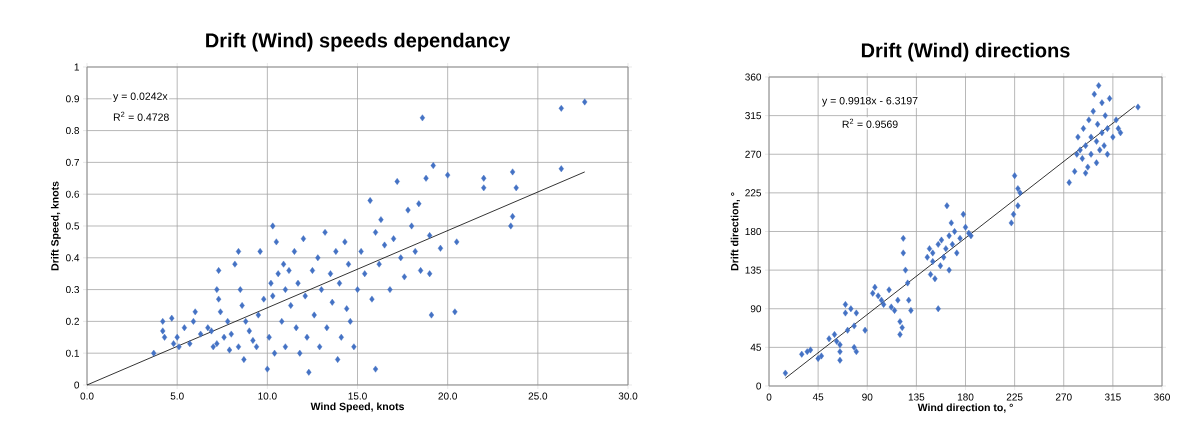 The height and width of the screenshot is (443, 1201). Describe the element at coordinates (177, 396) in the screenshot. I see `x-tick-label: 5.0` at that location.